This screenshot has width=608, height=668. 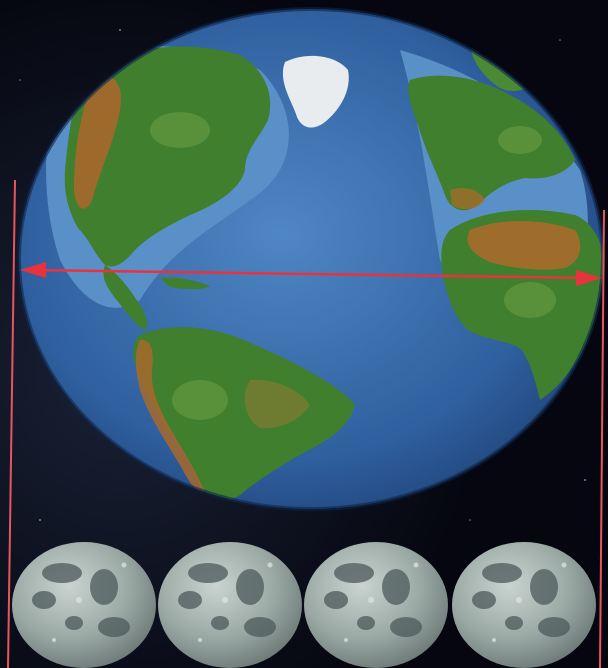 I want to click on iberian-peninsula, so click(x=467, y=199).